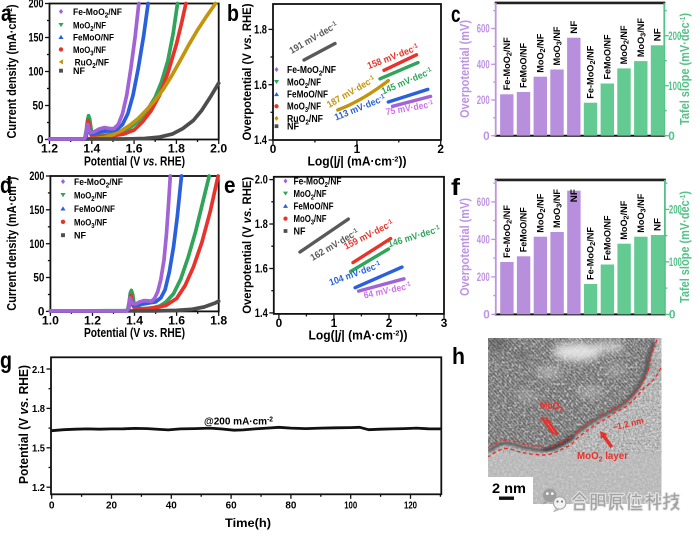  Describe the element at coordinates (111, 506) in the screenshot. I see `svg-text: 20` at that location.